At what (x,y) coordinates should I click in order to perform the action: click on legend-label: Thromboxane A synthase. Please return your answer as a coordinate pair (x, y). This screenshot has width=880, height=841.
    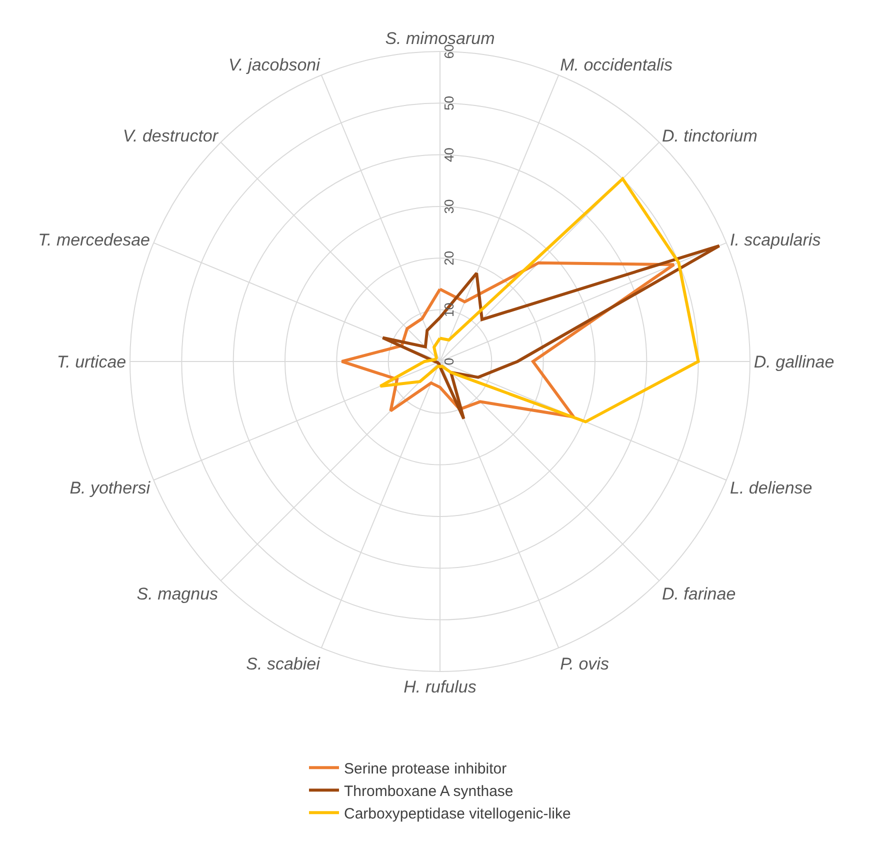
    Looking at the image, I should click on (429, 791).